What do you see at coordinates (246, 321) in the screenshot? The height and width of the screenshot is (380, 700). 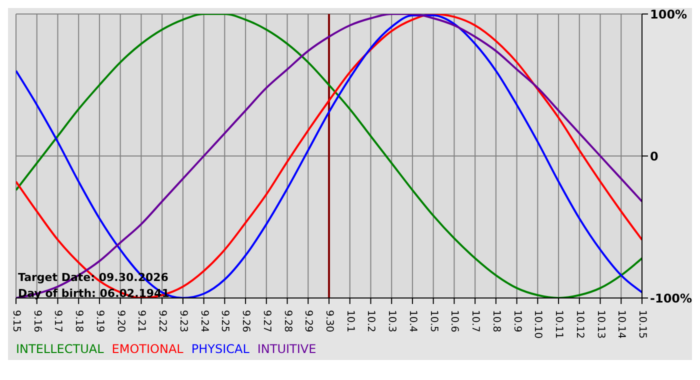 I see `x-tick-label: 9.26` at bounding box center [246, 321].